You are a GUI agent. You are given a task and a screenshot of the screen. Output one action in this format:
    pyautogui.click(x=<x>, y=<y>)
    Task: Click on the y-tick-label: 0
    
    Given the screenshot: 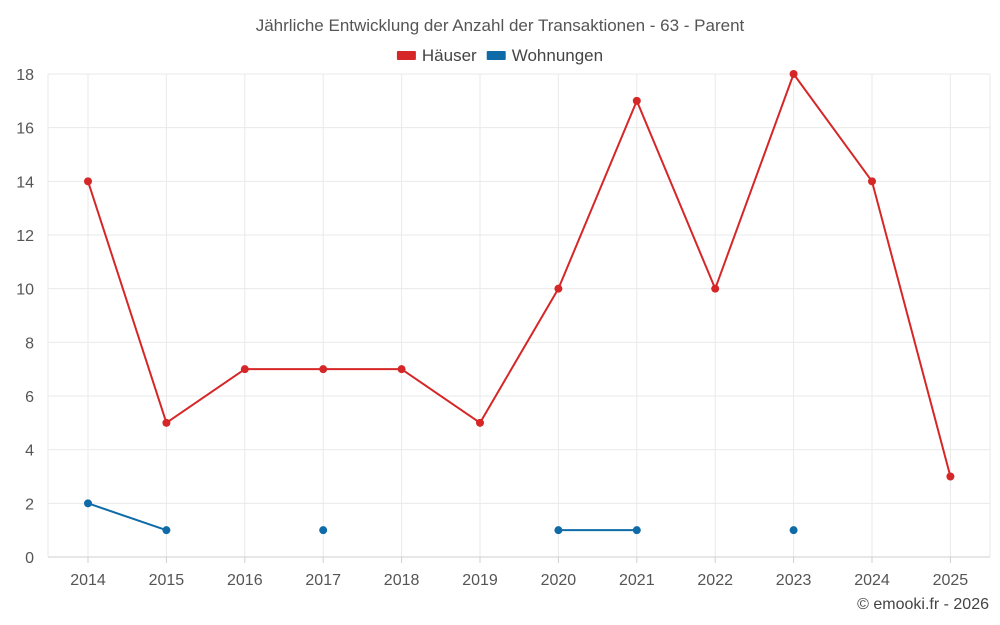 What is the action you would take?
    pyautogui.click(x=29, y=558)
    